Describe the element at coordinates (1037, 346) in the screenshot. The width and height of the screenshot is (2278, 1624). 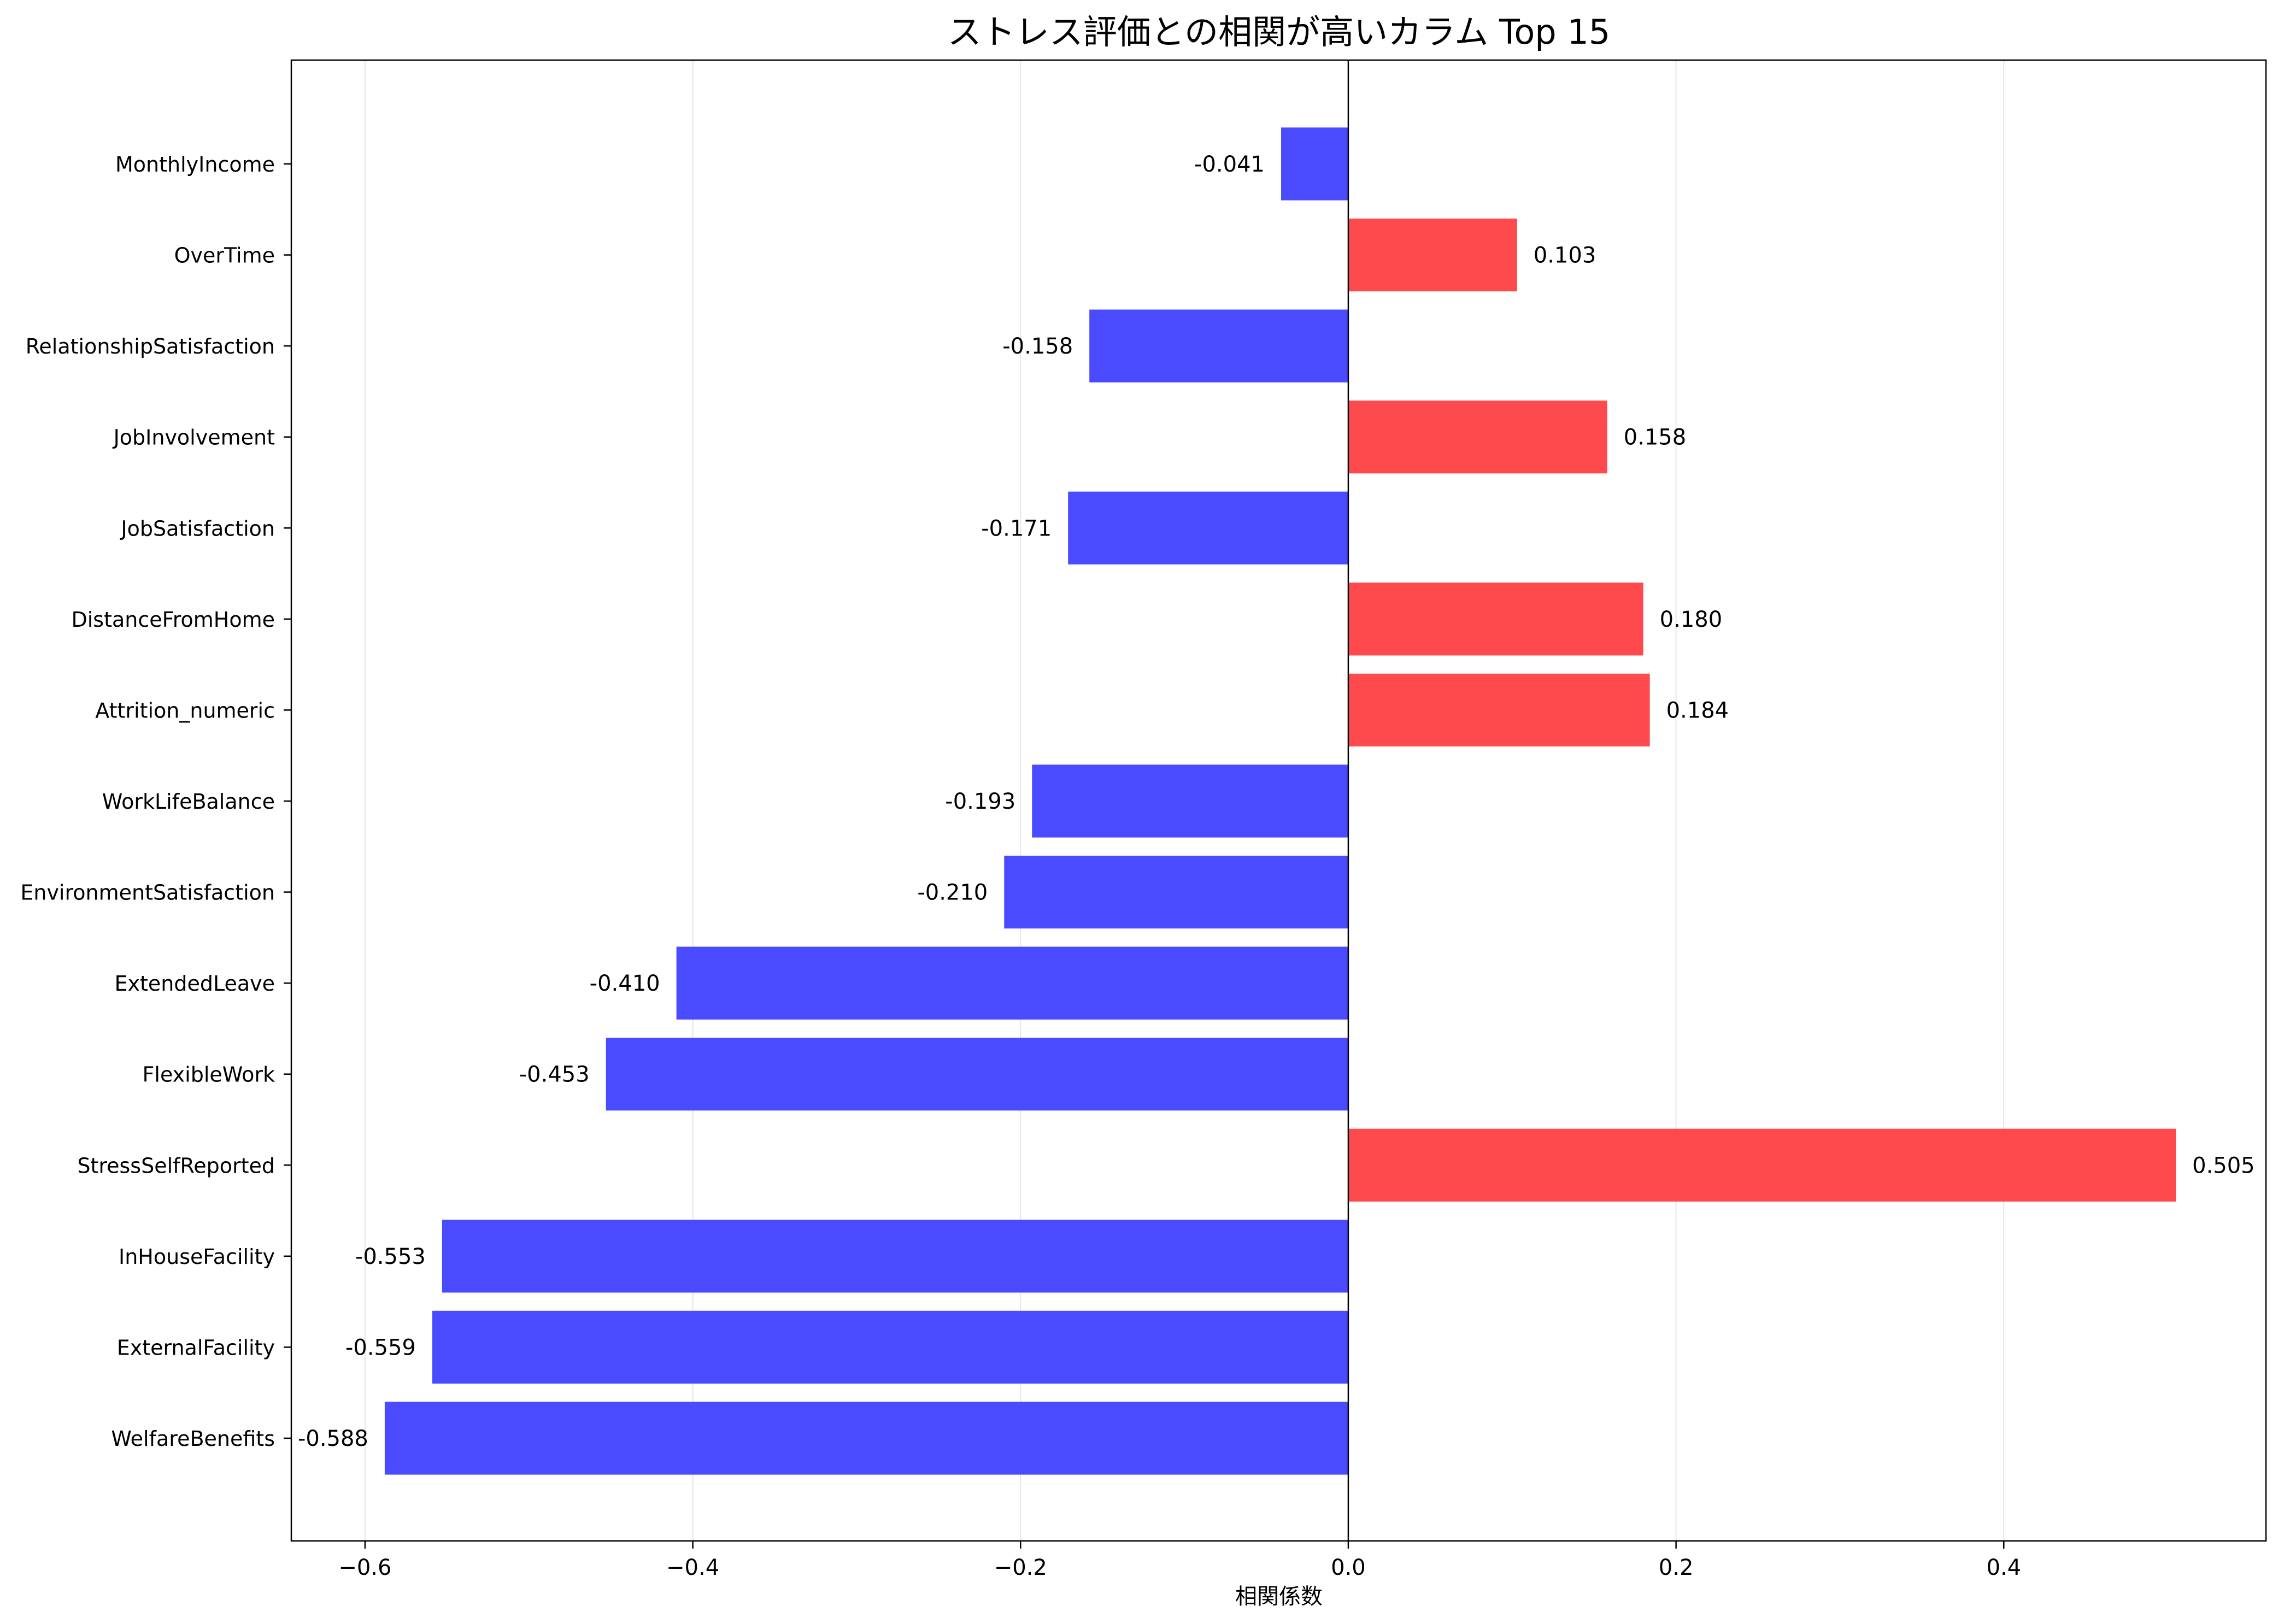
I see `data-label: -0.158` at that location.